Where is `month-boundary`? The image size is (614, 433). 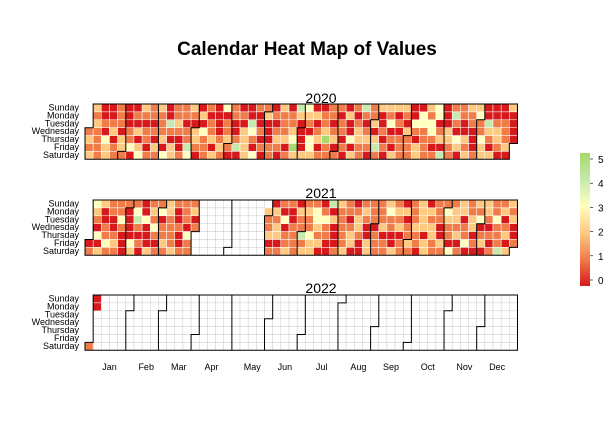 month-boundary is located at coordinates (407, 132).